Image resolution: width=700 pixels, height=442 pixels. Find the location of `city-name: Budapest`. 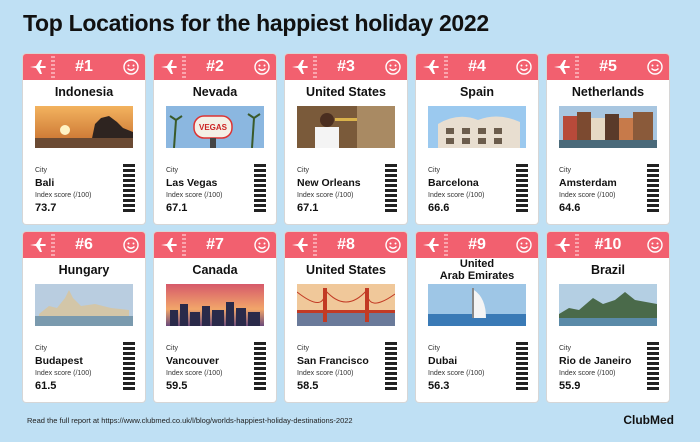

city-name: Budapest is located at coordinates (59, 361).